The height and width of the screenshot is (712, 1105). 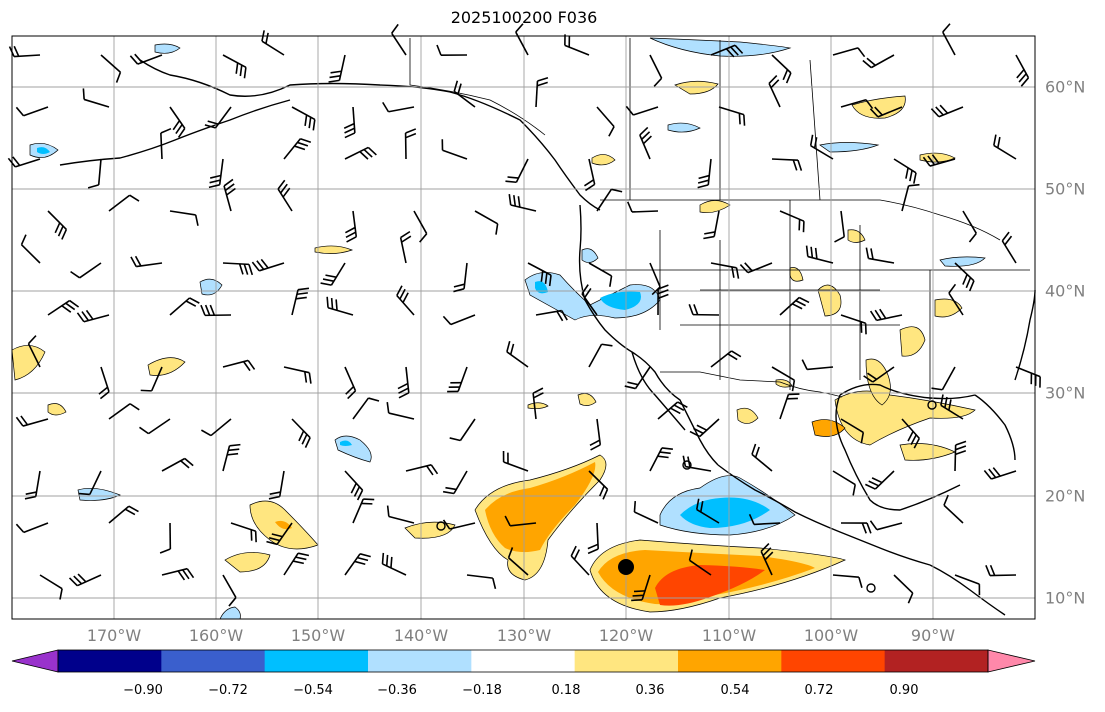 What do you see at coordinates (658, 391) in the screenshot?
I see `baja-california` at bounding box center [658, 391].